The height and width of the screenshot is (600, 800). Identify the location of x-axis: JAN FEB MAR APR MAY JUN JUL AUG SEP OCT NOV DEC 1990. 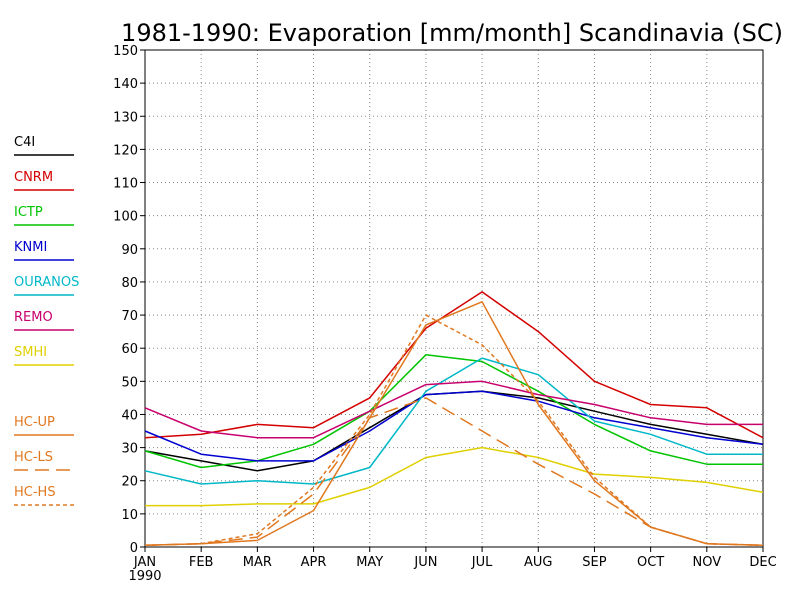
(452, 565).